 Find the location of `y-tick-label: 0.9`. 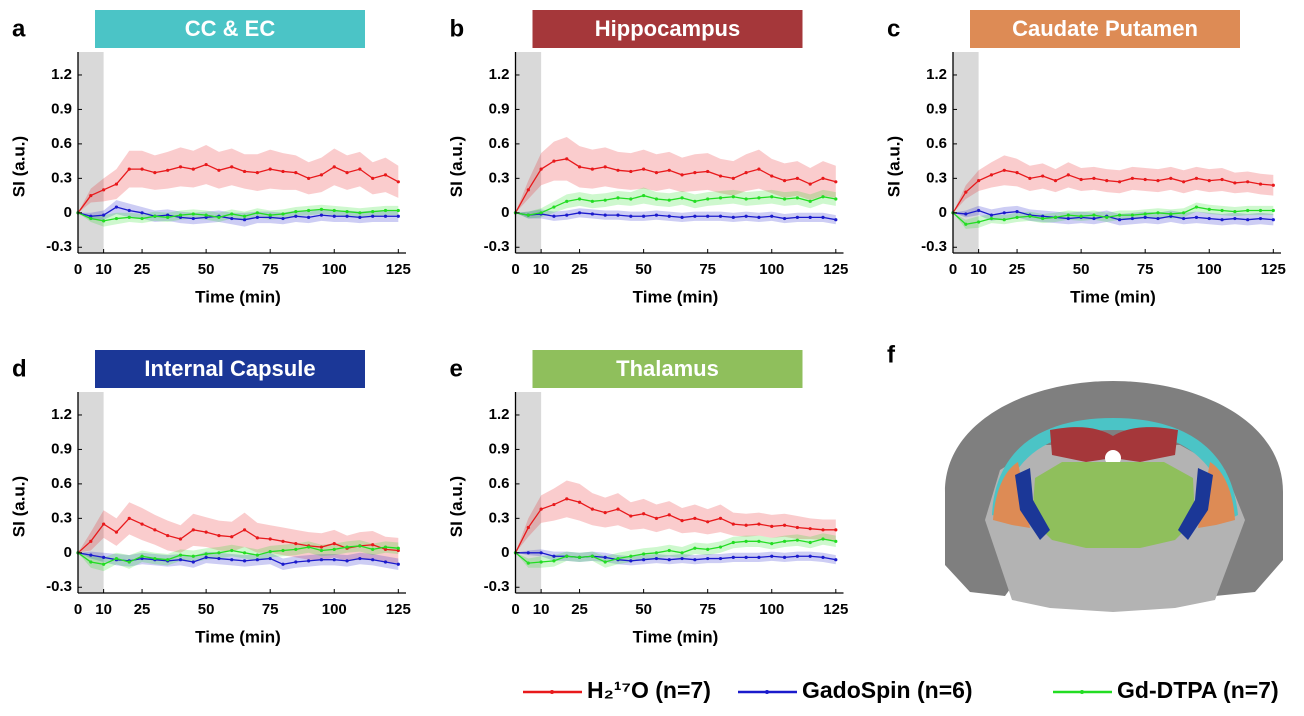

y-tick-label: 0.9 is located at coordinates (61, 448).